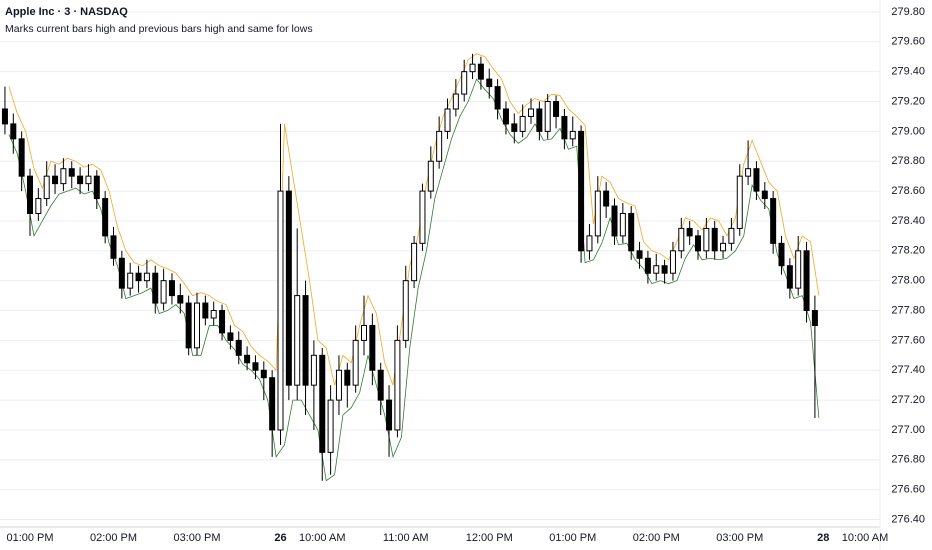 Image resolution: width=932 pixels, height=550 pixels. Describe the element at coordinates (489, 538) in the screenshot. I see `x-tick-label: 12:00 PM` at that location.